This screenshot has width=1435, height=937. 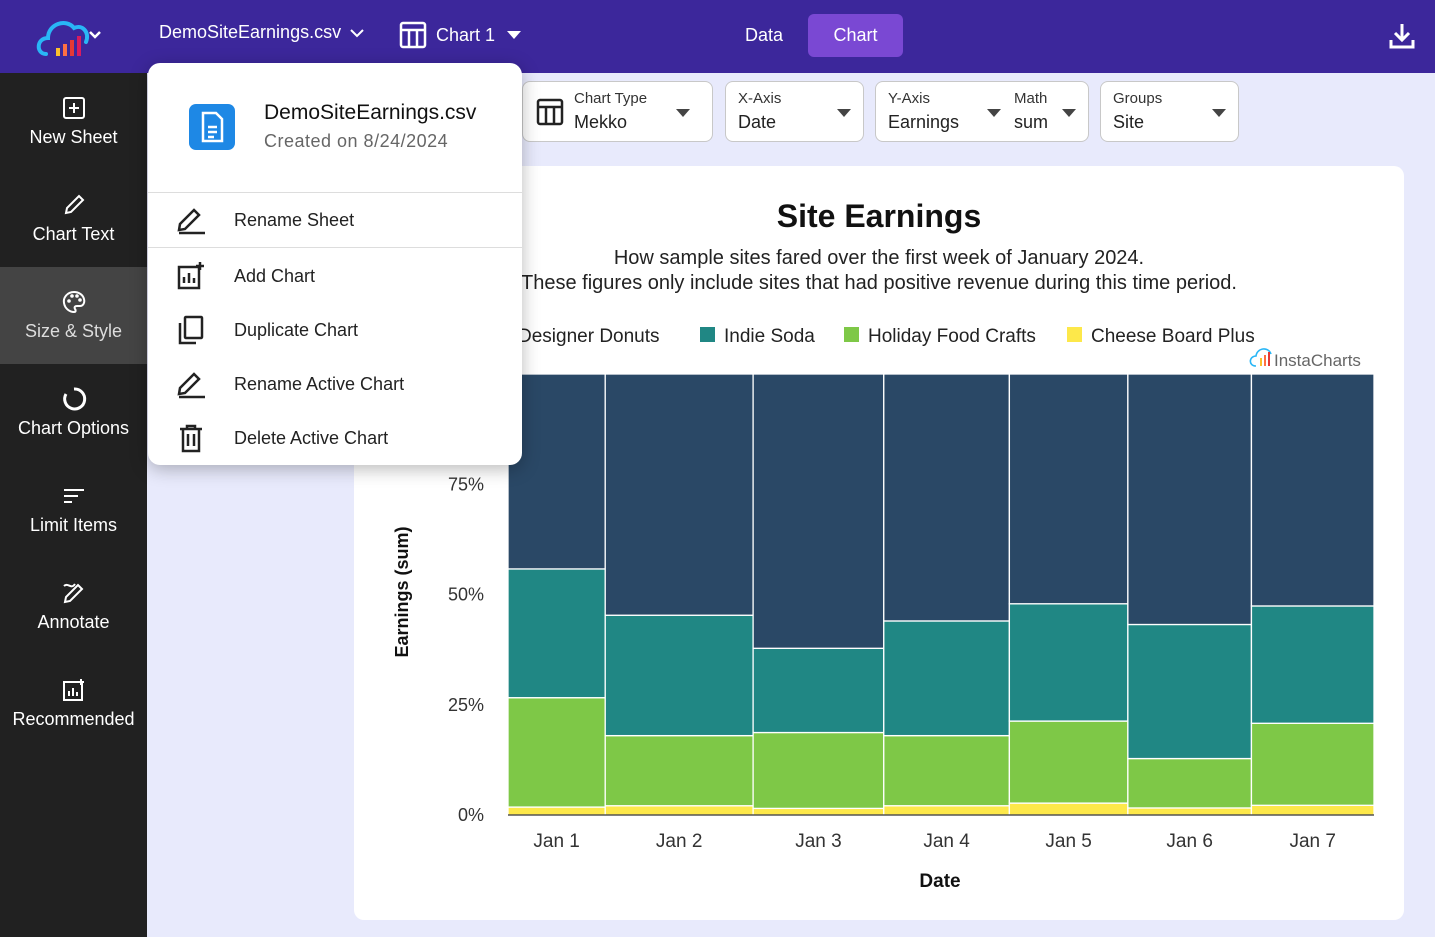 I want to click on annotate-icon, so click(x=72, y=593).